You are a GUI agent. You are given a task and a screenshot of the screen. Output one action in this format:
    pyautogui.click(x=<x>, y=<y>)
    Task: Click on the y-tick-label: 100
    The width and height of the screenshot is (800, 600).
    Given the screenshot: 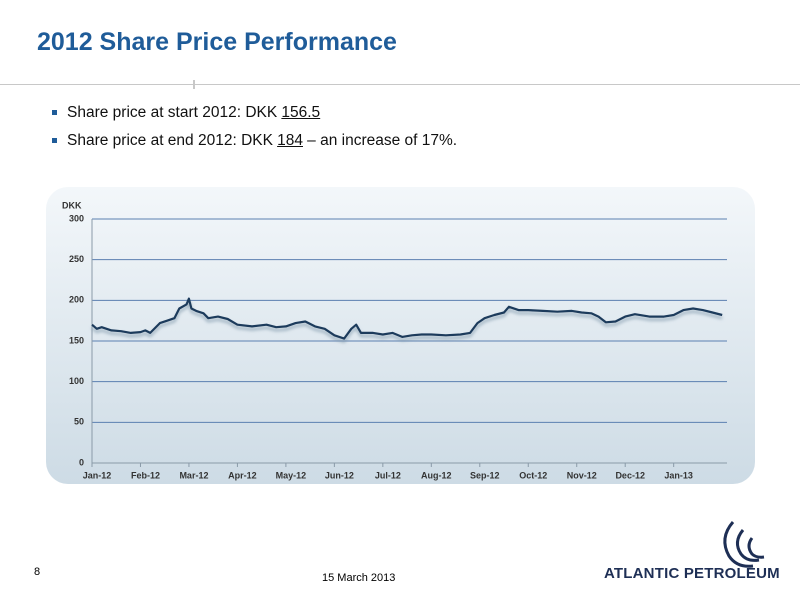 What is the action you would take?
    pyautogui.click(x=76, y=381)
    